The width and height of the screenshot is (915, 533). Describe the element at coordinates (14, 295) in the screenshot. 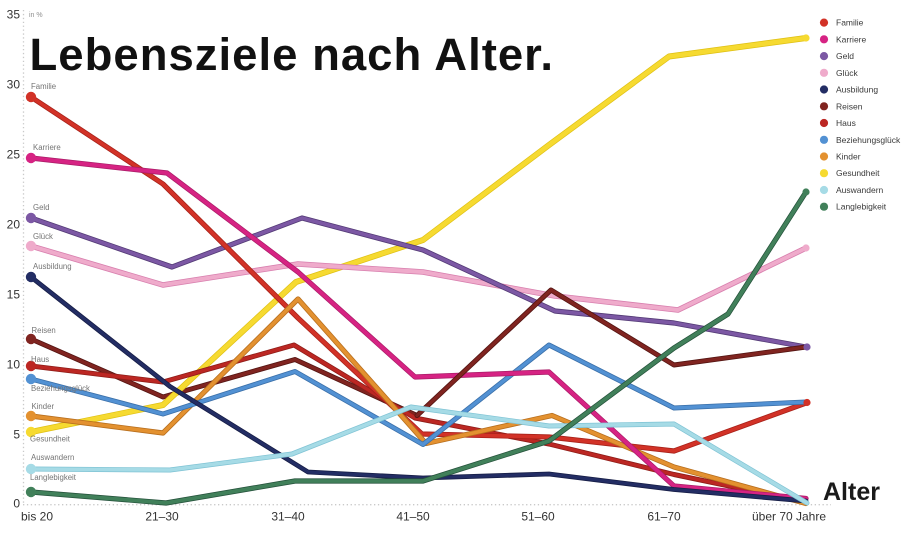

I see `svg-text: 15` at that location.